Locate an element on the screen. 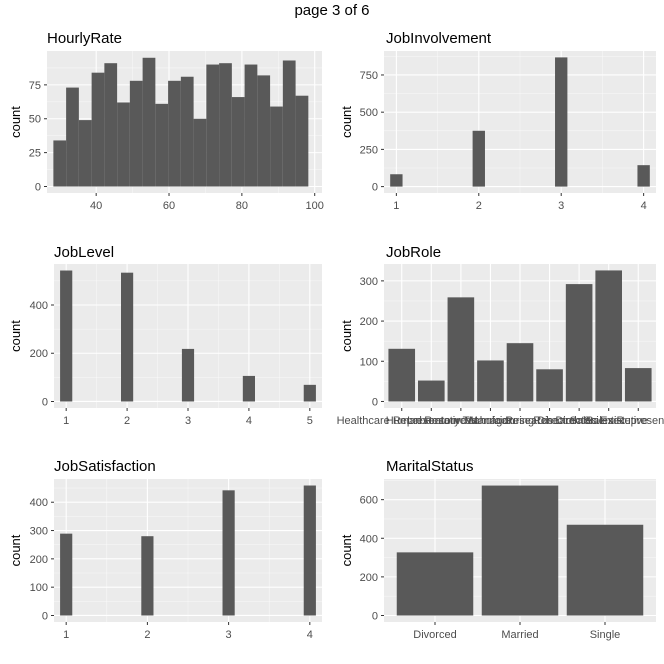 The height and width of the screenshot is (664, 664). jobinvolvement-xtick-label: 1 is located at coordinates (396, 206).